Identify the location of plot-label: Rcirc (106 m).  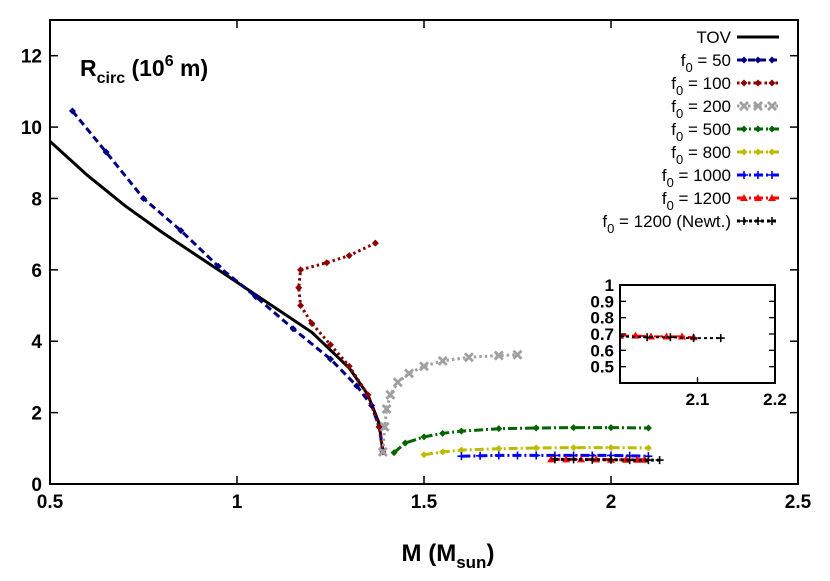
(144, 70).